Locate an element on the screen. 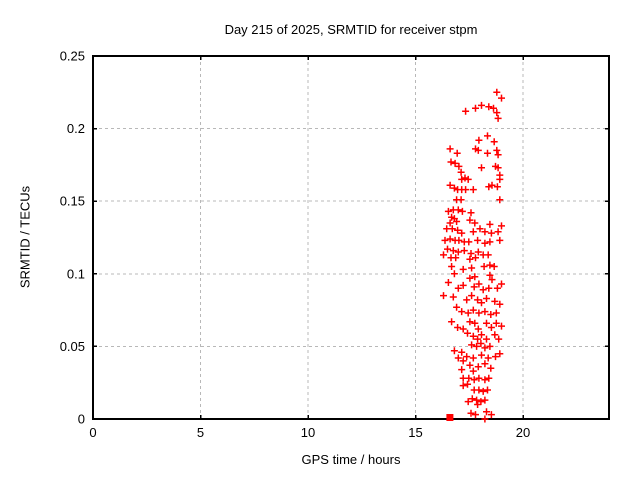 This screenshot has height=480, width=640. y-tick-label: 0.2 is located at coordinates (76, 128).